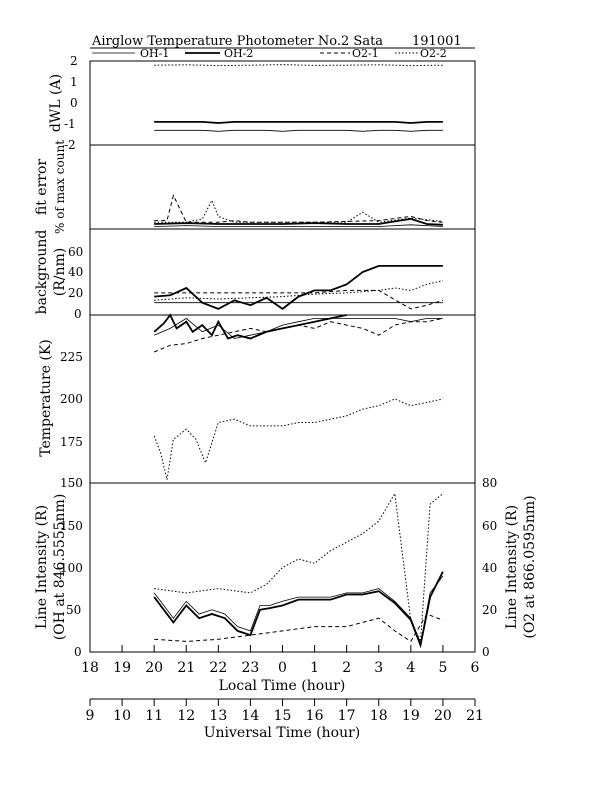 This screenshot has width=612, height=792. I want to click on intensity-series-o22, so click(299, 567).